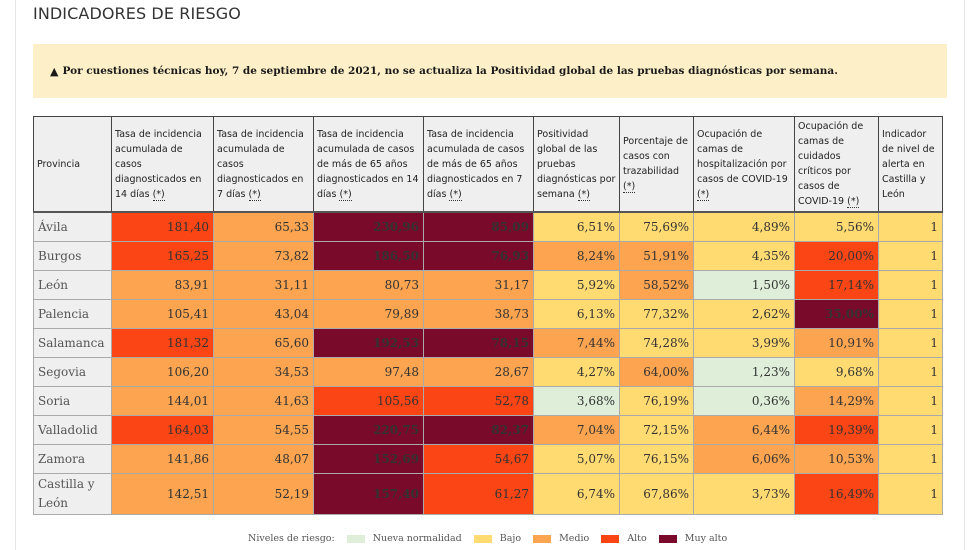 This screenshot has height=550, width=980. Describe the element at coordinates (478, 285) in the screenshot. I see `value-cell-incidence-65-7d: 31,17` at that location.